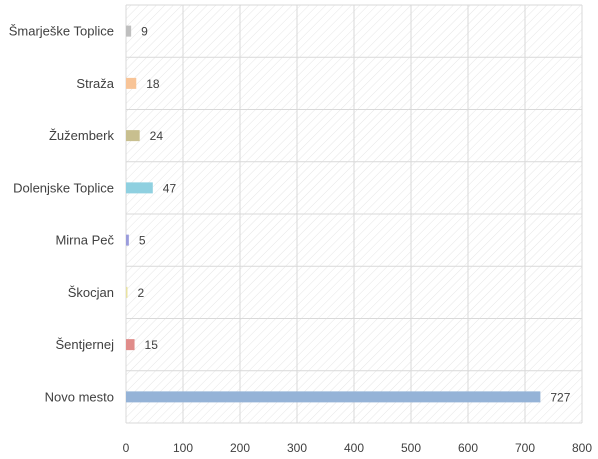  I want to click on data-label: 9, so click(144, 32).